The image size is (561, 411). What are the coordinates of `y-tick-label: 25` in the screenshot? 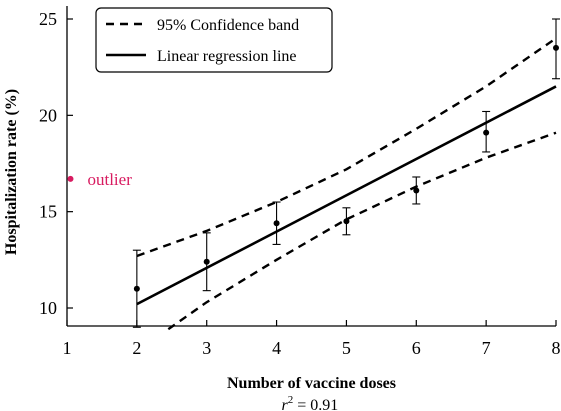 It's located at (48, 19).